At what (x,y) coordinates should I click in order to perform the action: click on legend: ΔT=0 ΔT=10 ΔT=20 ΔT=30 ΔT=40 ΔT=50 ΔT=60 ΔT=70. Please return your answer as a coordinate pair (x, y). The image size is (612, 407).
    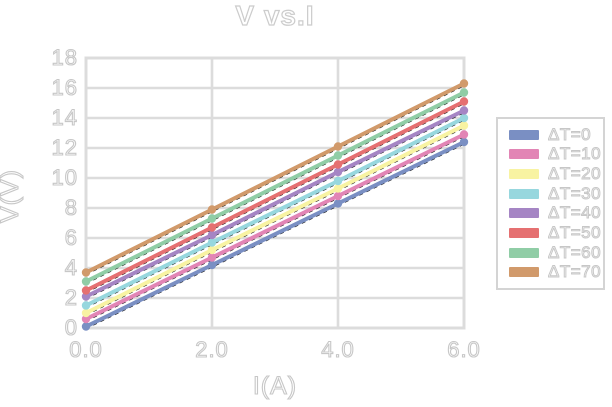
    Looking at the image, I should click on (550, 203).